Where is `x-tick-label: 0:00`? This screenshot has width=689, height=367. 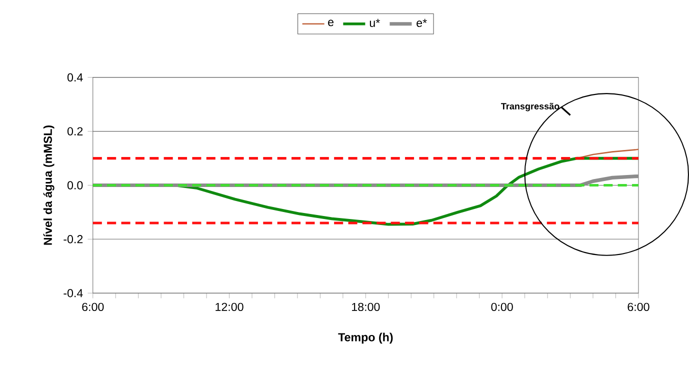
x-tick-label: 0:00 is located at coordinates (502, 307).